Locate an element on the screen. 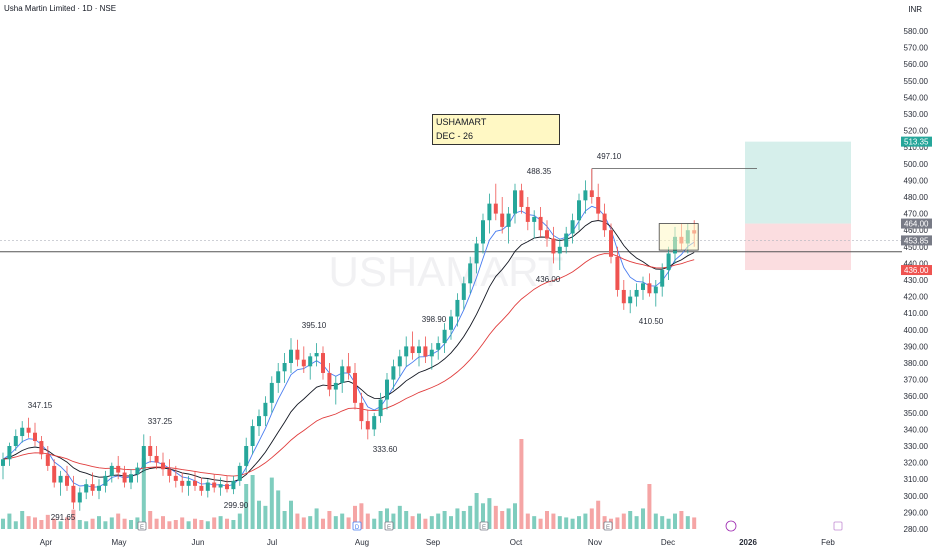  y-tick-label: 370.00 is located at coordinates (916, 380).